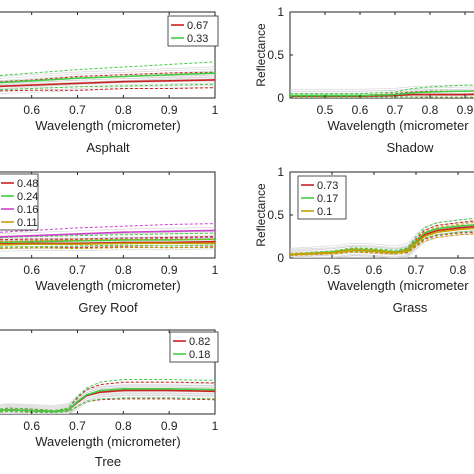  What do you see at coordinates (411, 147) in the screenshot?
I see `panel-caption: Shadow` at bounding box center [411, 147].